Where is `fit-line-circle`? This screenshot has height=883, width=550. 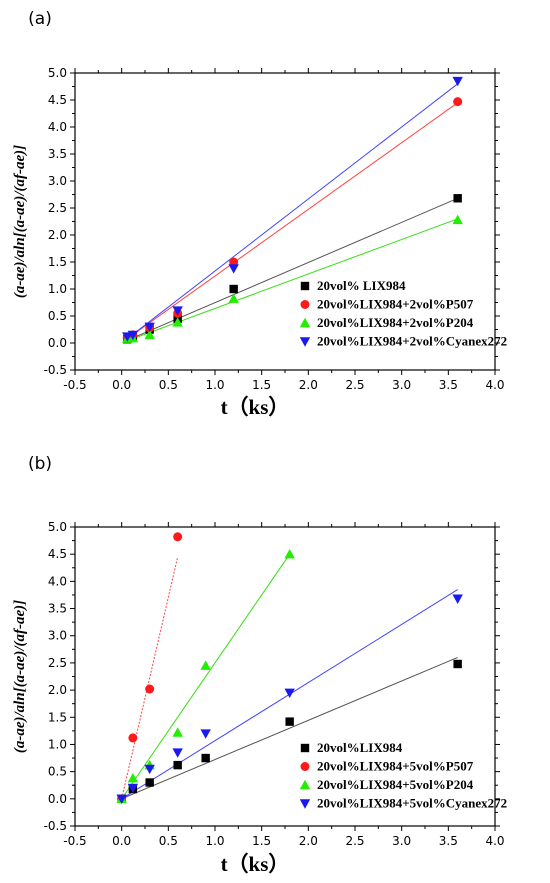 fit-line-circle is located at coordinates (150, 677).